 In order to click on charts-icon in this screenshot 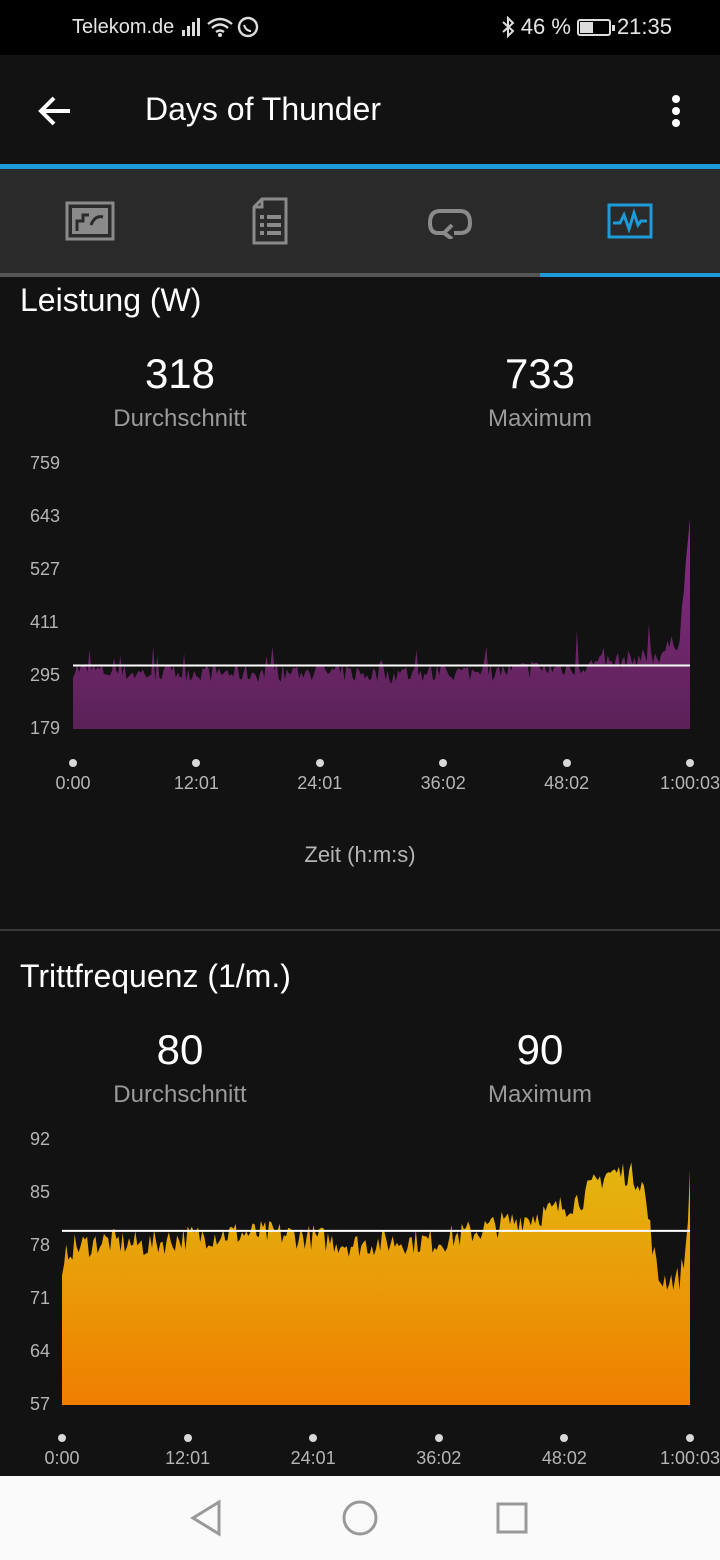, I will do `click(630, 221)`.